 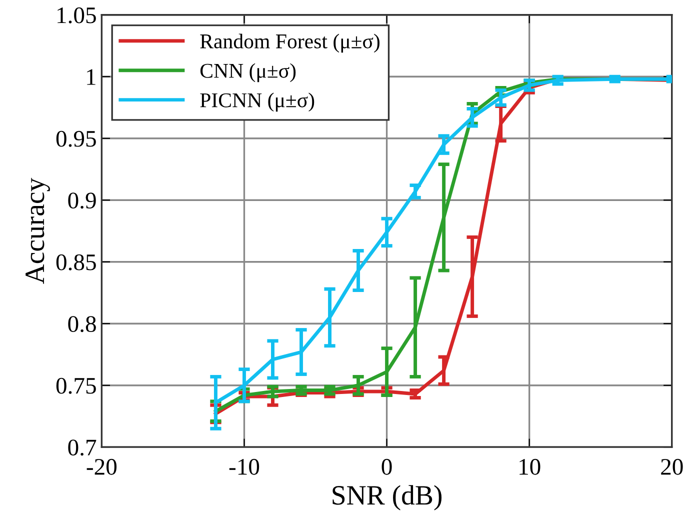 I want to click on legend-label: PICNN (μ±σ), so click(x=257, y=102).